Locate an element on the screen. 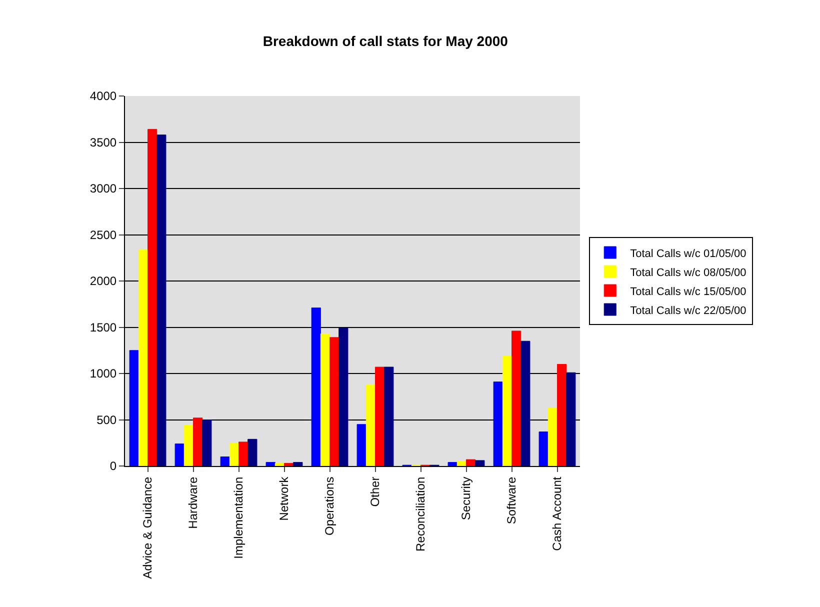  y-tick-label: 4000 is located at coordinates (103, 96).